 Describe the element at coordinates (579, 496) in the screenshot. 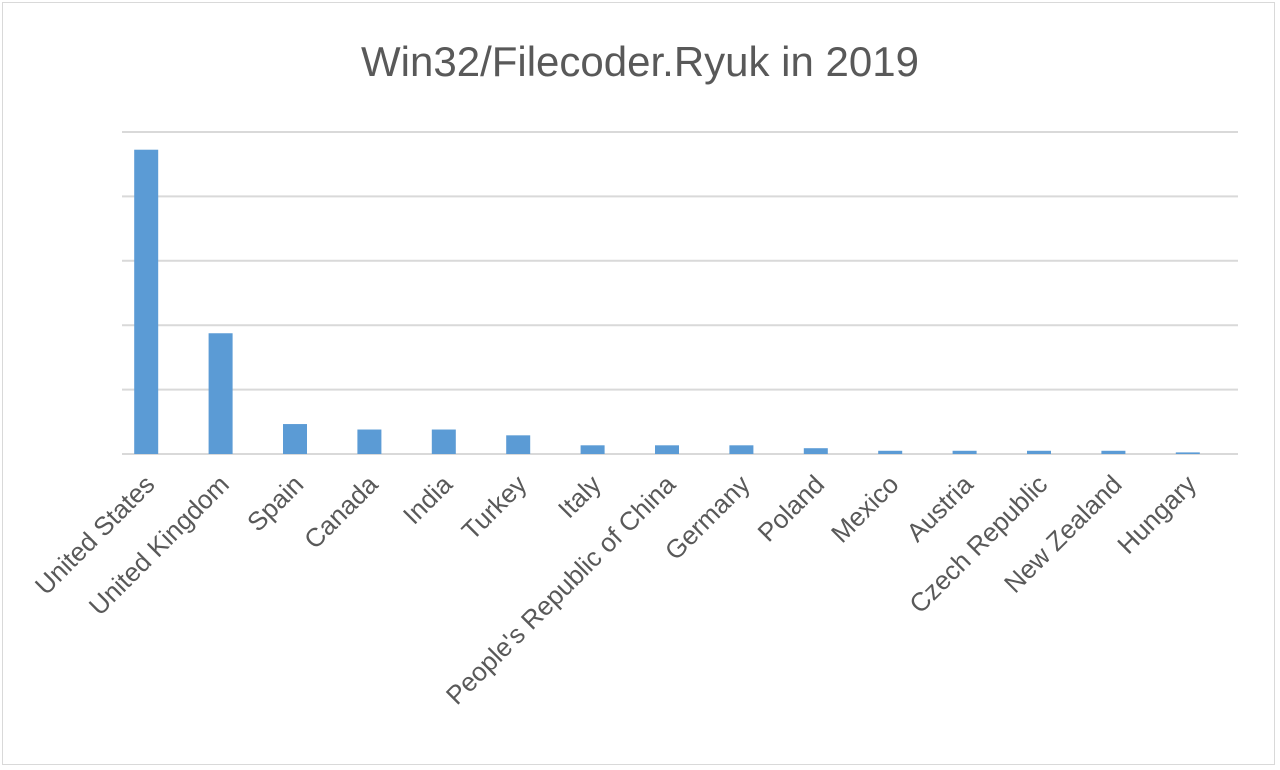

I see `x-tick-label: Italy` at that location.